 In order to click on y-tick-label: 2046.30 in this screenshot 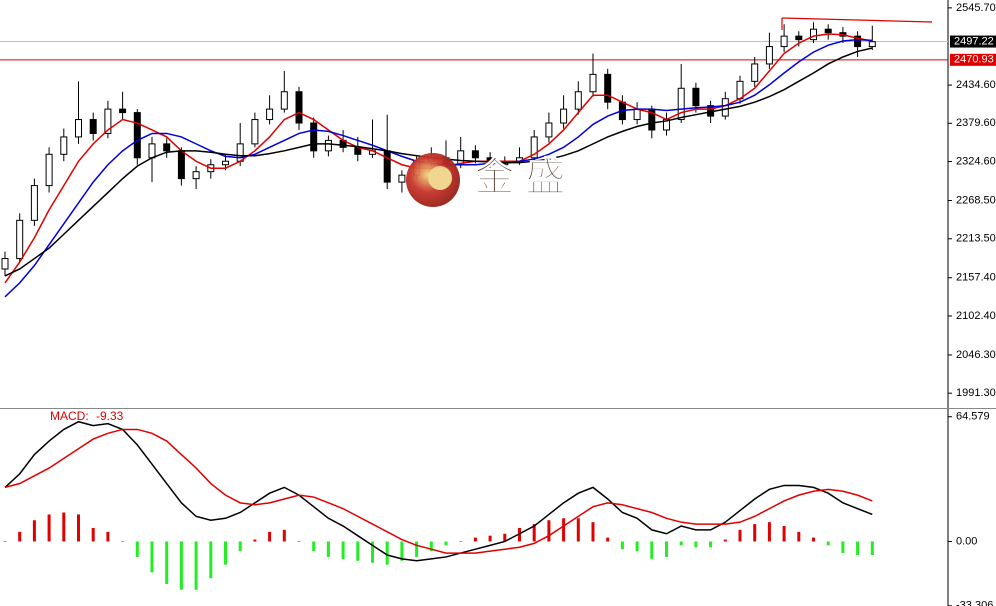, I will do `click(976, 355)`.